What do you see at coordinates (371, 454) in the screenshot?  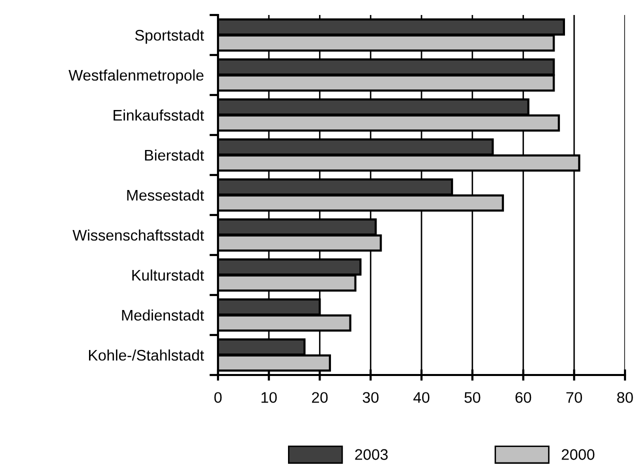 I see `legend-label: 2003` at bounding box center [371, 454].